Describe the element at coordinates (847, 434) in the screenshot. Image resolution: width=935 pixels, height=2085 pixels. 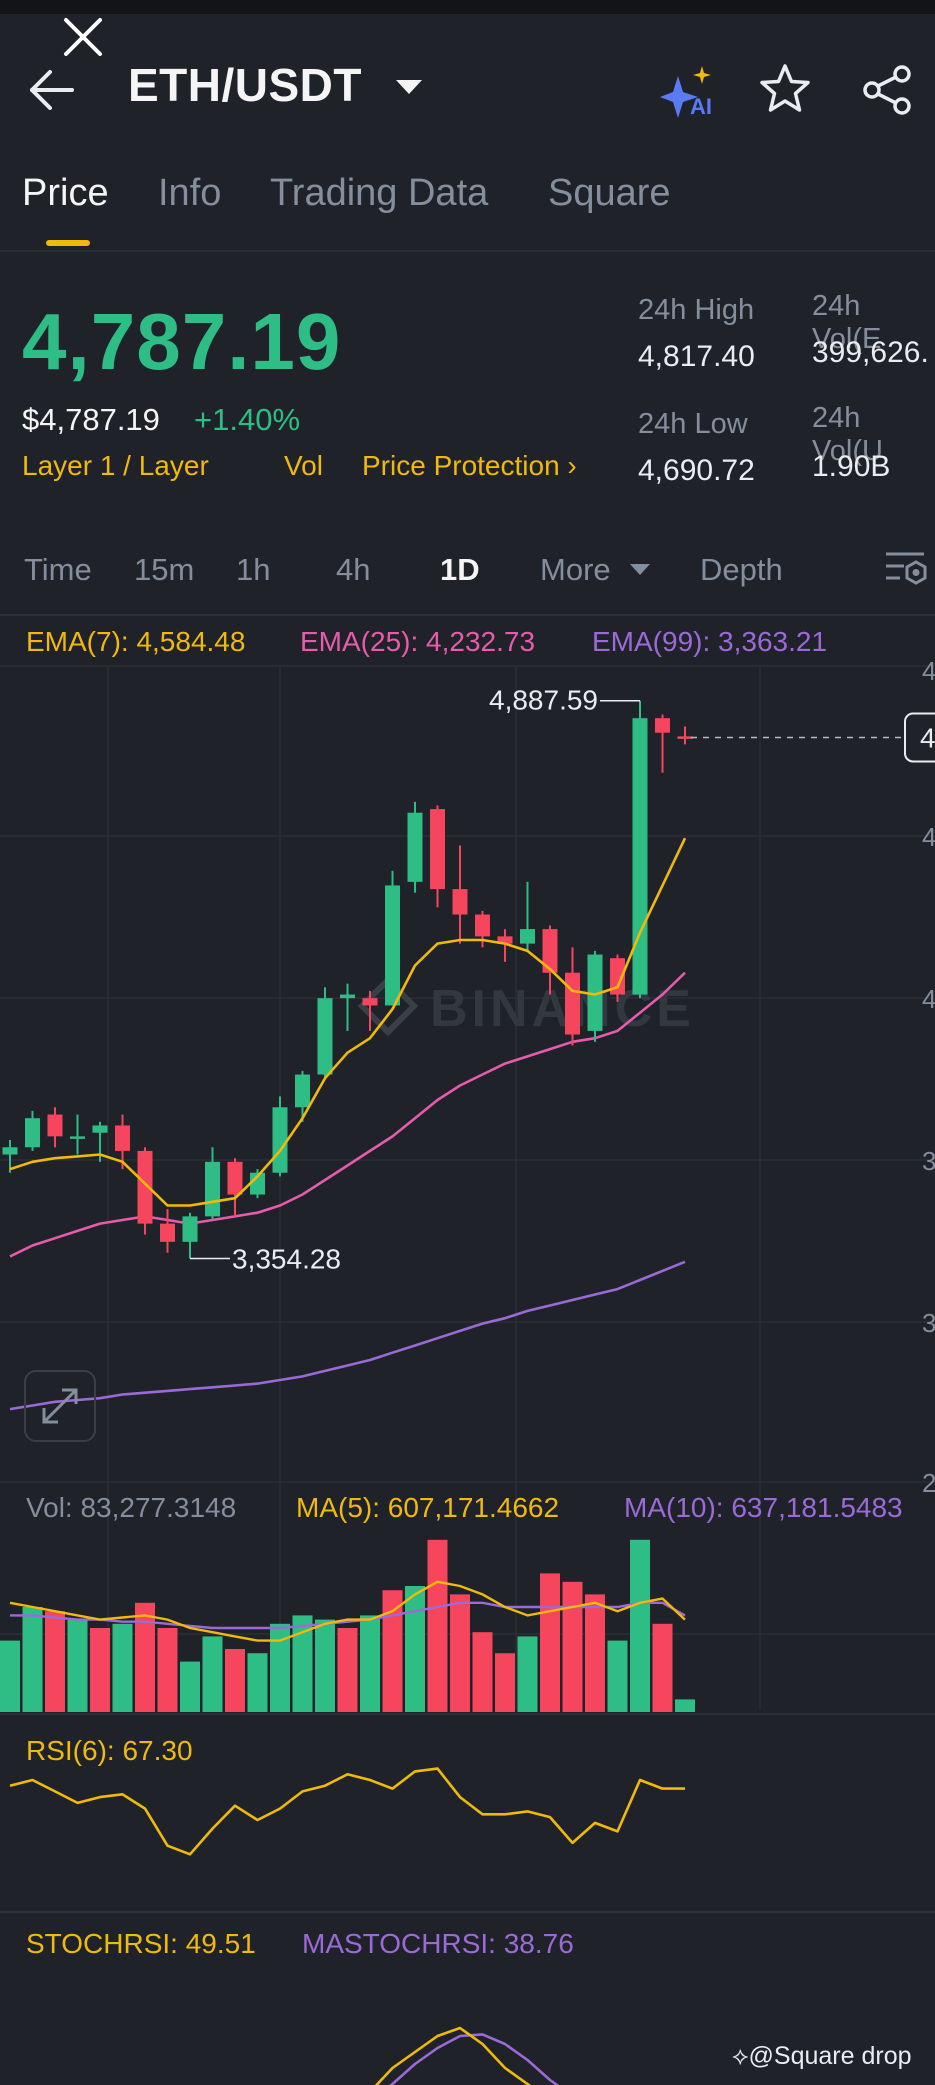
I see `vol-quote-label: 24h Vol(U` at that location.